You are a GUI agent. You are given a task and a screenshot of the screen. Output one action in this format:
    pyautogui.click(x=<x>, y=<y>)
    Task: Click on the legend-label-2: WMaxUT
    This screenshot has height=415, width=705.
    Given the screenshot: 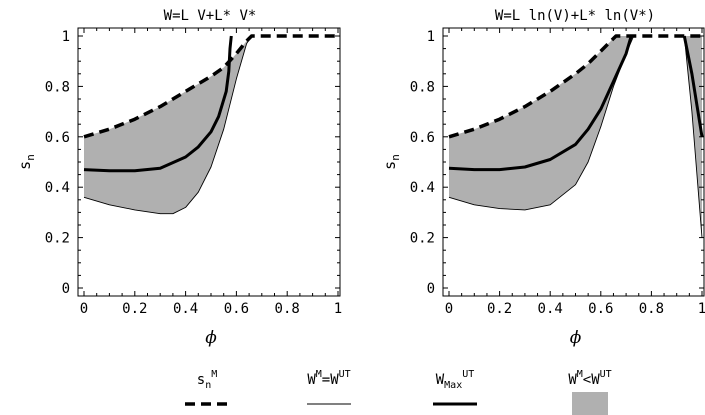 What is the action you would take?
    pyautogui.click(x=455, y=380)
    